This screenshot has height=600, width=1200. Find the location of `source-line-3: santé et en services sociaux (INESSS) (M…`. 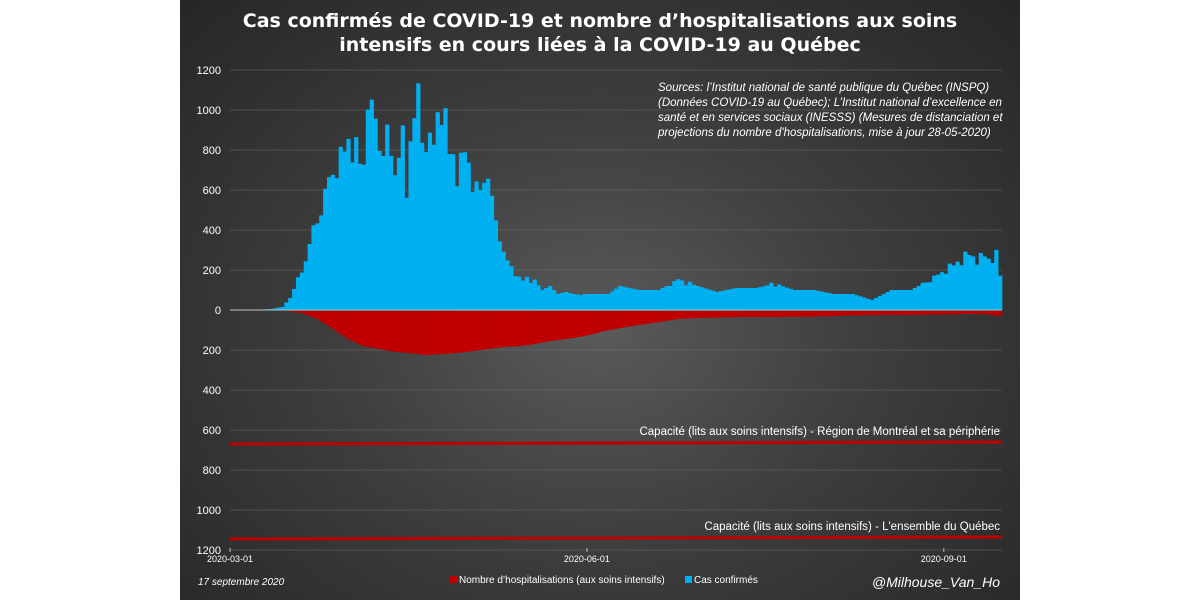

source-line-3: santé et en services sociaux (INESSS) (M… is located at coordinates (830, 118).